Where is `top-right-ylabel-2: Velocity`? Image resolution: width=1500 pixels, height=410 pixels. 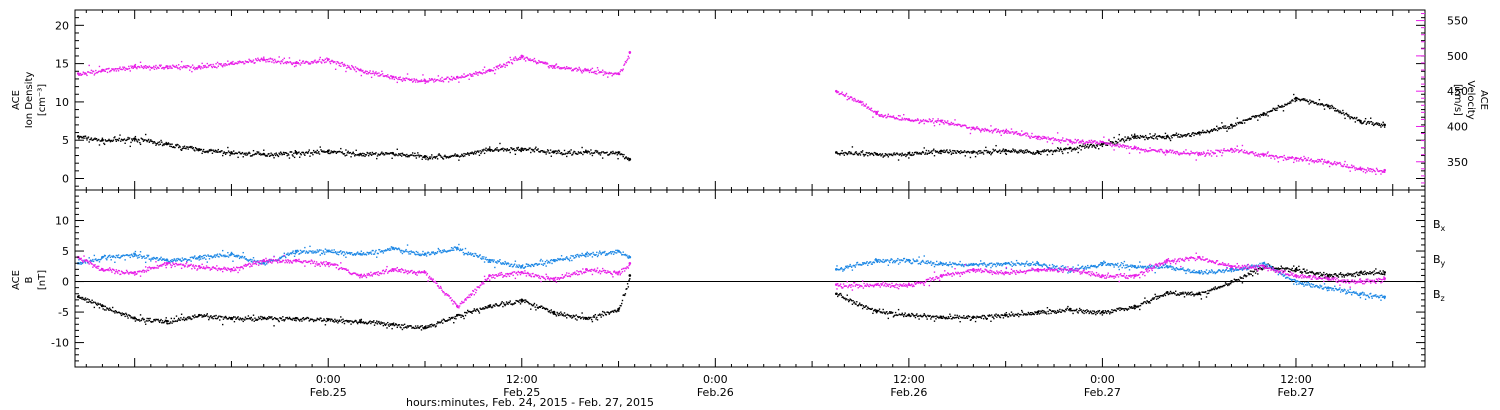 top-right-ylabel-2: Velocity is located at coordinates (1470, 99).